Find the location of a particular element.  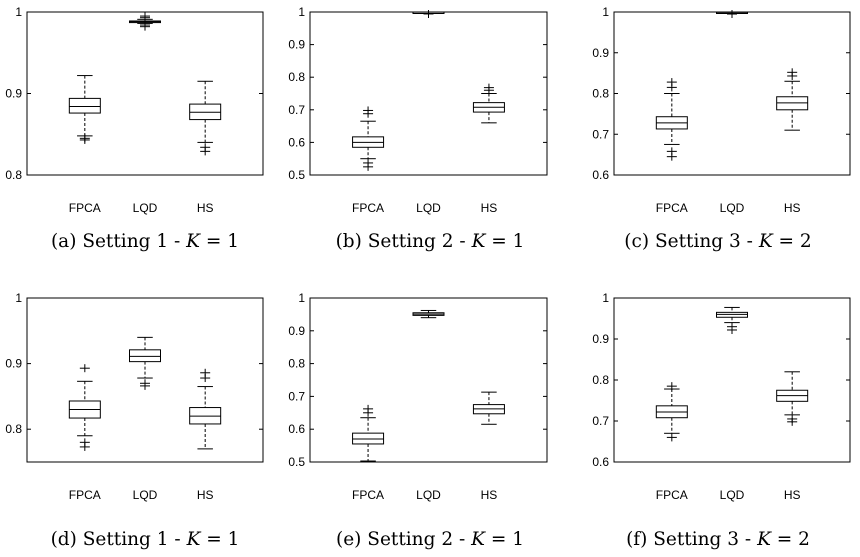

panel-caption: (d) Setting 1 - K = 1 is located at coordinates (145, 539).